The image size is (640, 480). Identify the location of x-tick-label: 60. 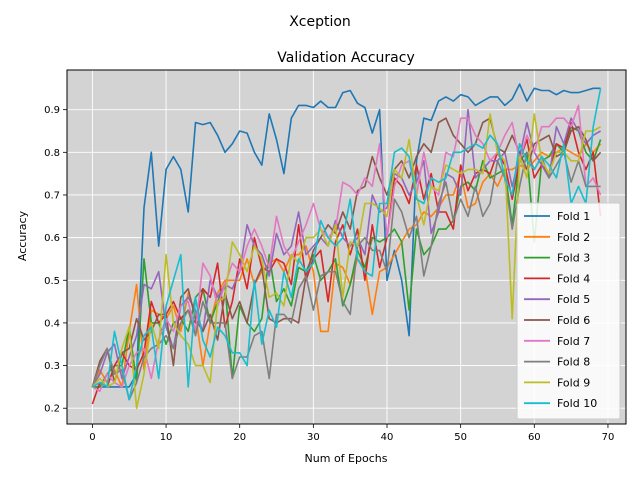
(534, 437).